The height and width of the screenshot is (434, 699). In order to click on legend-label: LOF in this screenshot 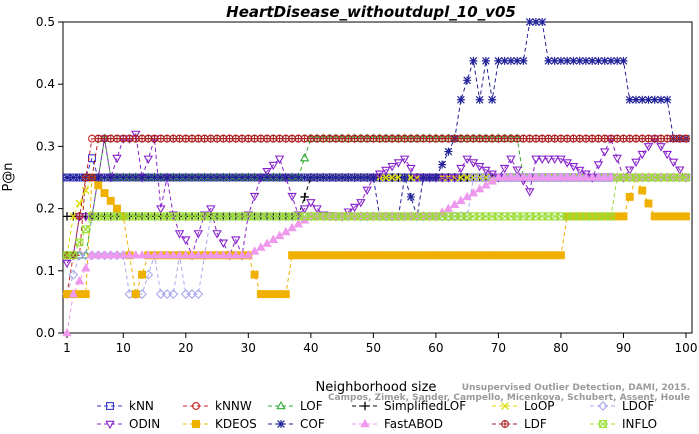, I will do `click(311, 406)`.